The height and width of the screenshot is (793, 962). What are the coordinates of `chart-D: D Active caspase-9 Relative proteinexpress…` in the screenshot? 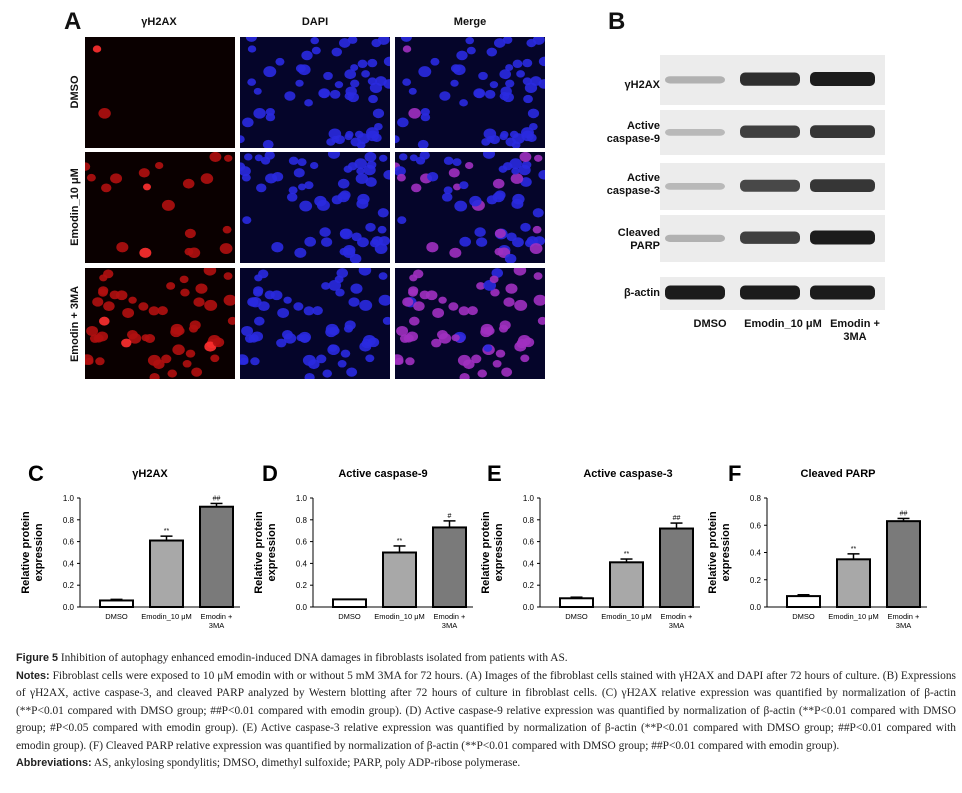 It's located at (363, 545).